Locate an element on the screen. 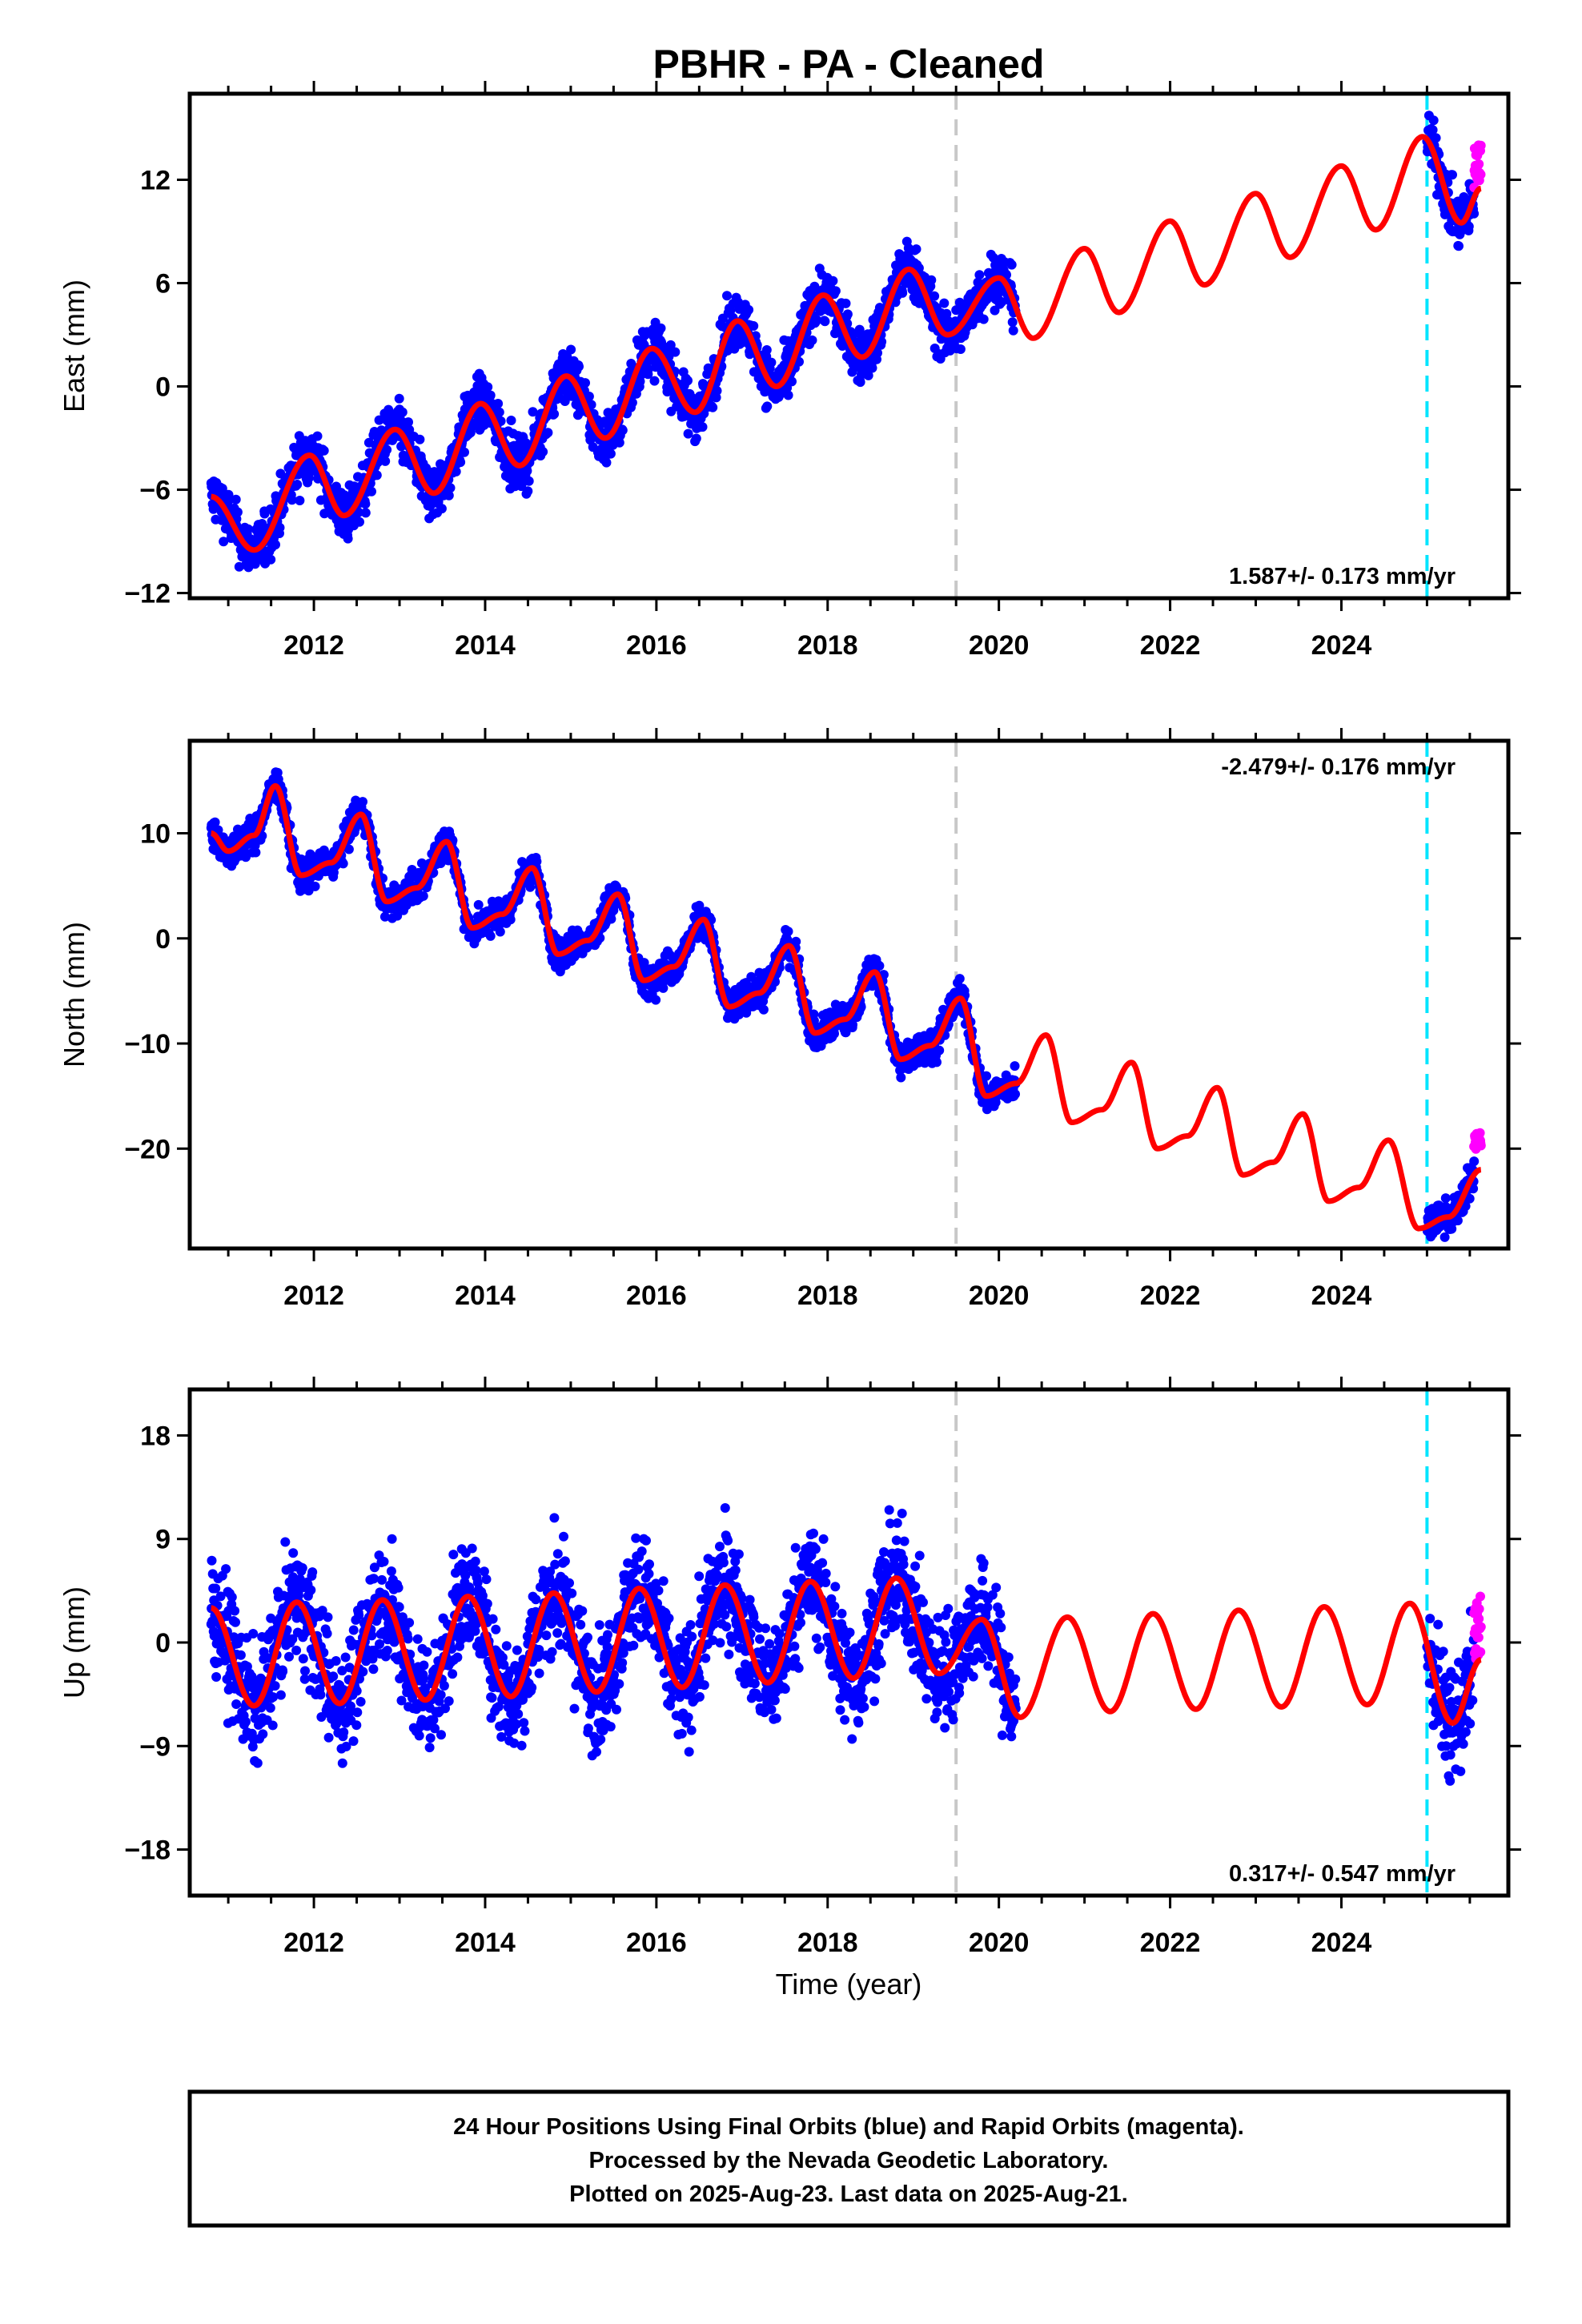  east-x-tick-label: 2024 is located at coordinates (1341, 645).